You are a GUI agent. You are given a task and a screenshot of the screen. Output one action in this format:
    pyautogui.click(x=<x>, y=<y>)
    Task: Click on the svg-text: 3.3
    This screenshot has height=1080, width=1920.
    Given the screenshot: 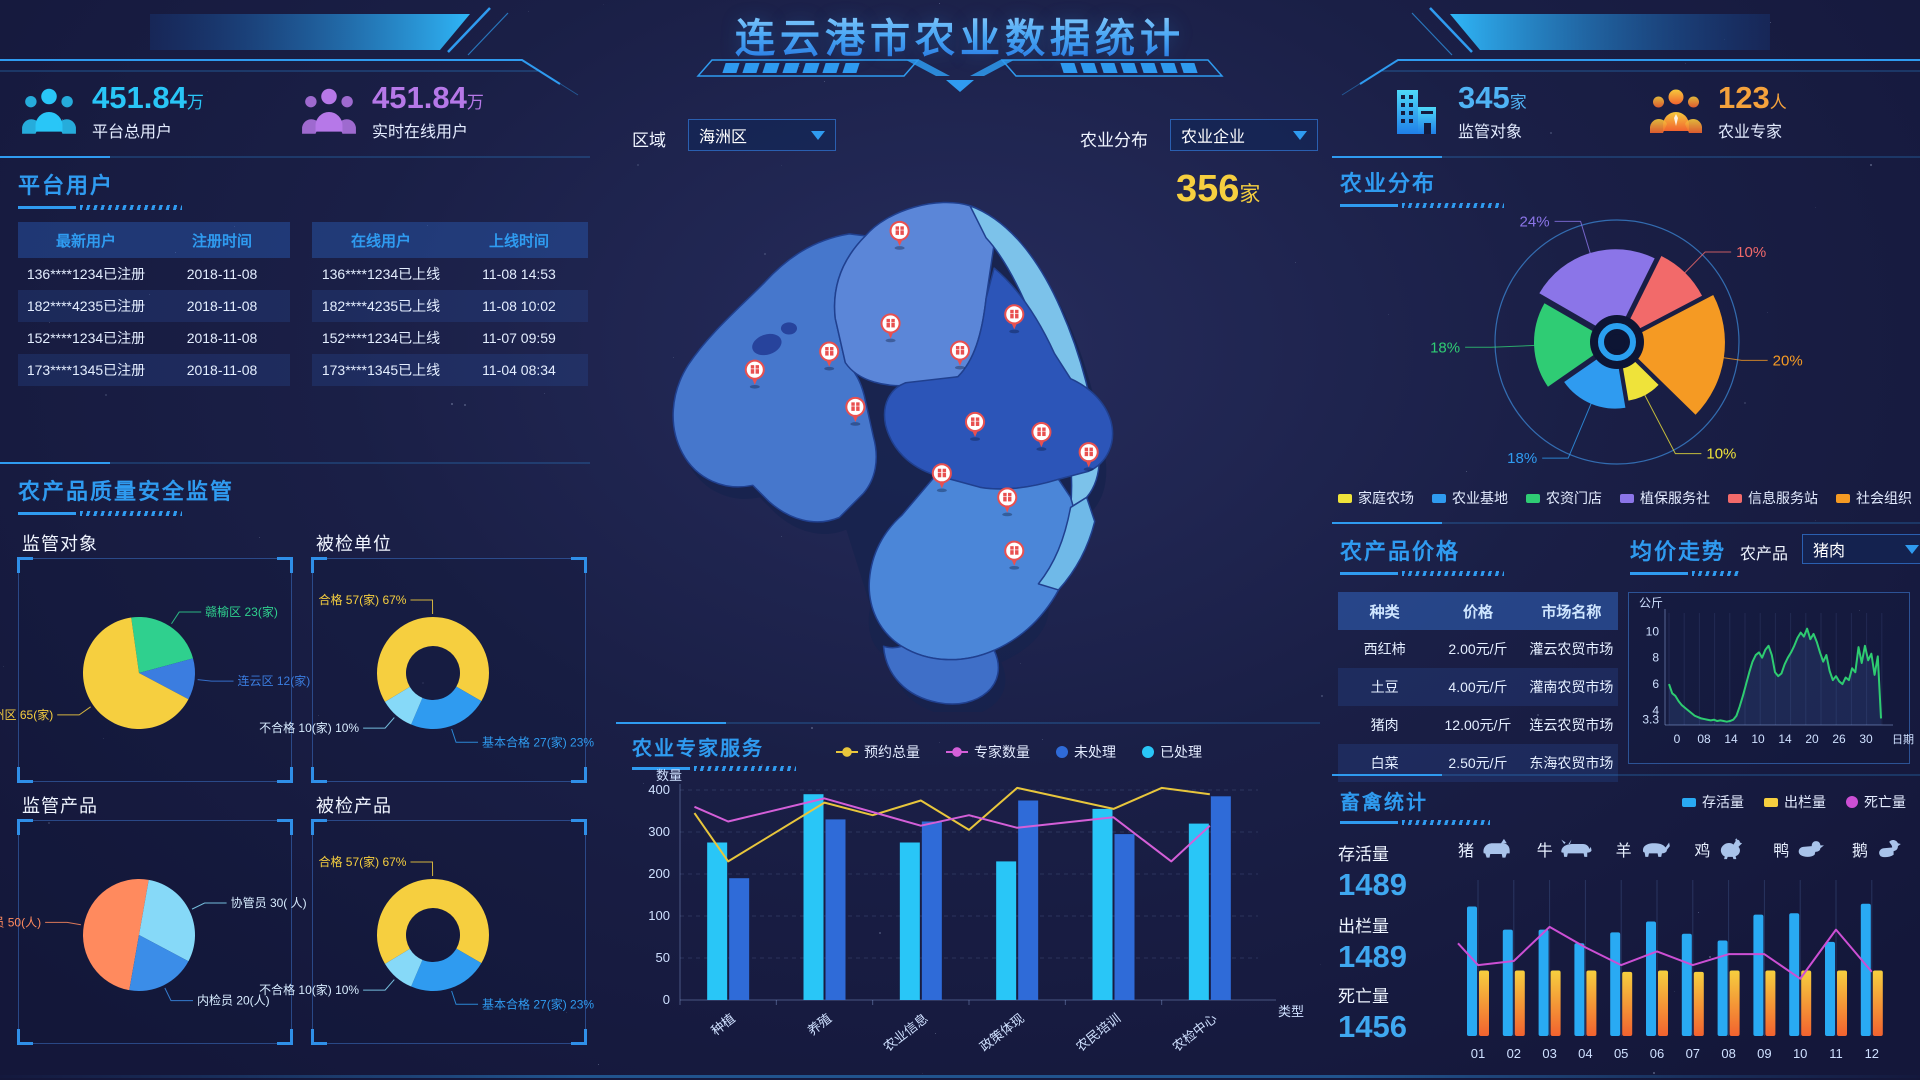 What is the action you would take?
    pyautogui.click(x=1650, y=720)
    